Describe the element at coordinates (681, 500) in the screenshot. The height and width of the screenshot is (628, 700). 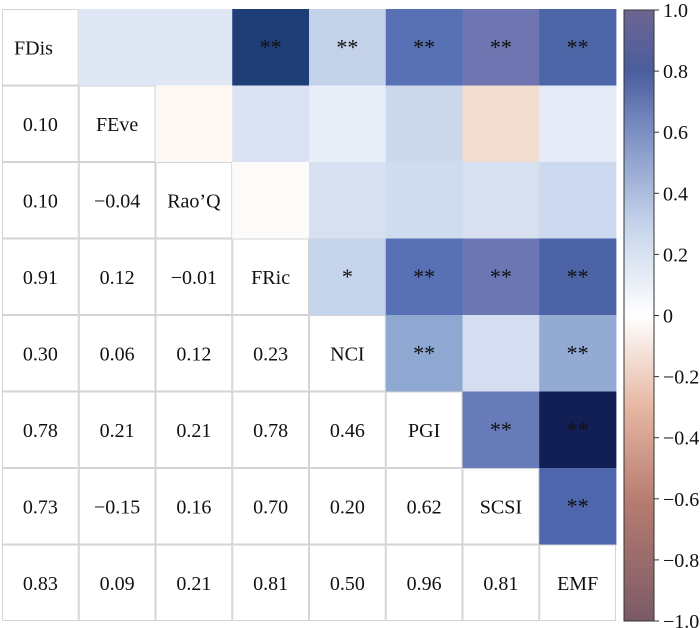
I see `colorbar-tick-label: −0.6` at that location.